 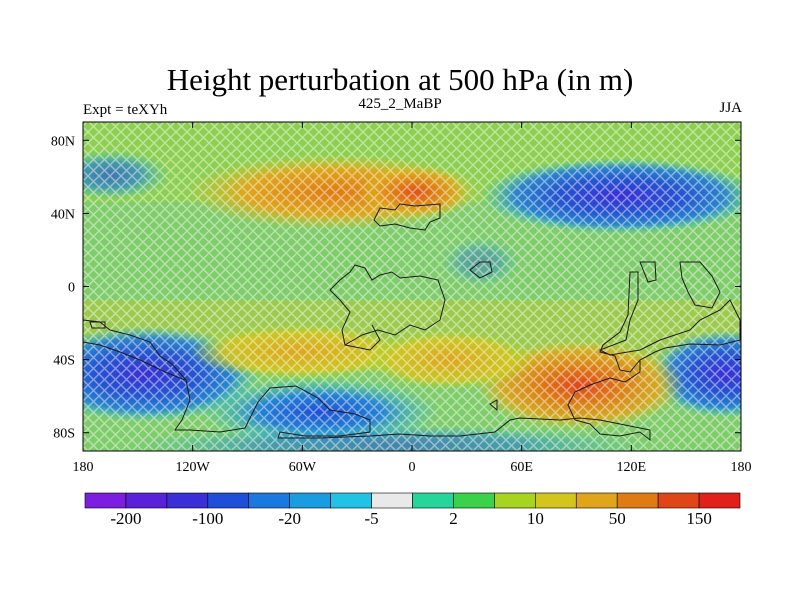 I want to click on colorbar-label: -200, so click(x=125, y=518).